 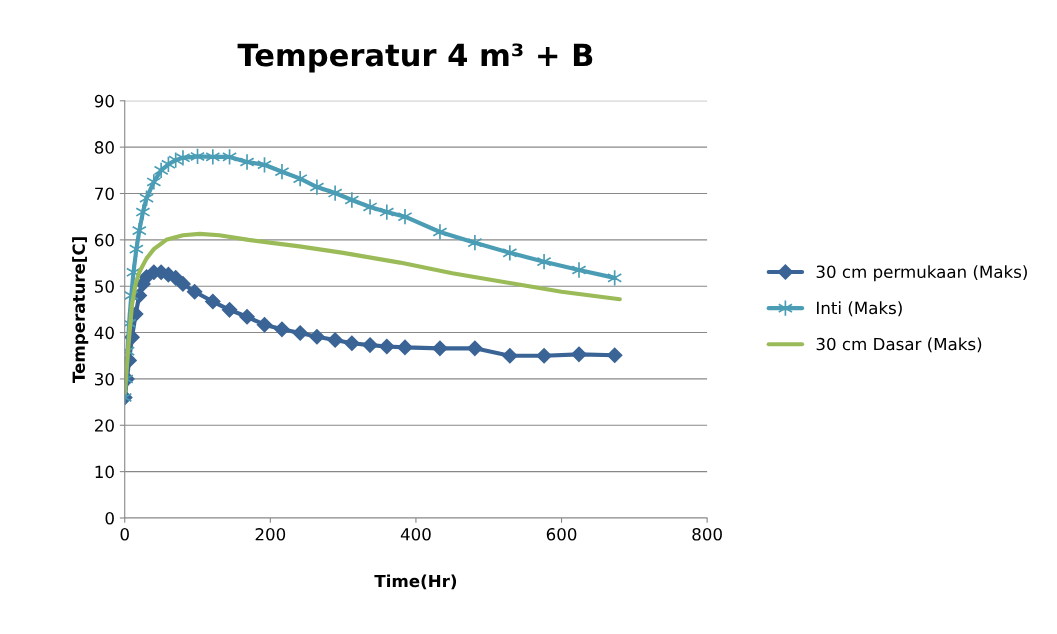 I want to click on legend-label: 30 cm Dasar (Maks), so click(x=899, y=345).